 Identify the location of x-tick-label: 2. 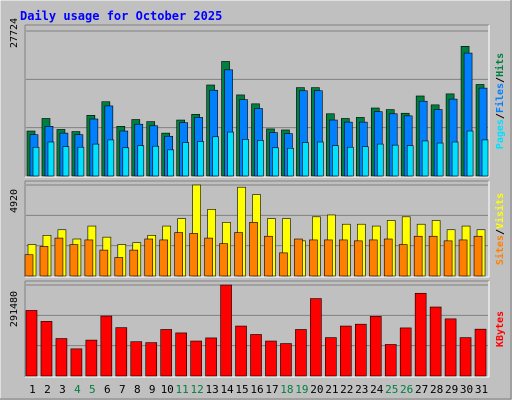
(47, 389).